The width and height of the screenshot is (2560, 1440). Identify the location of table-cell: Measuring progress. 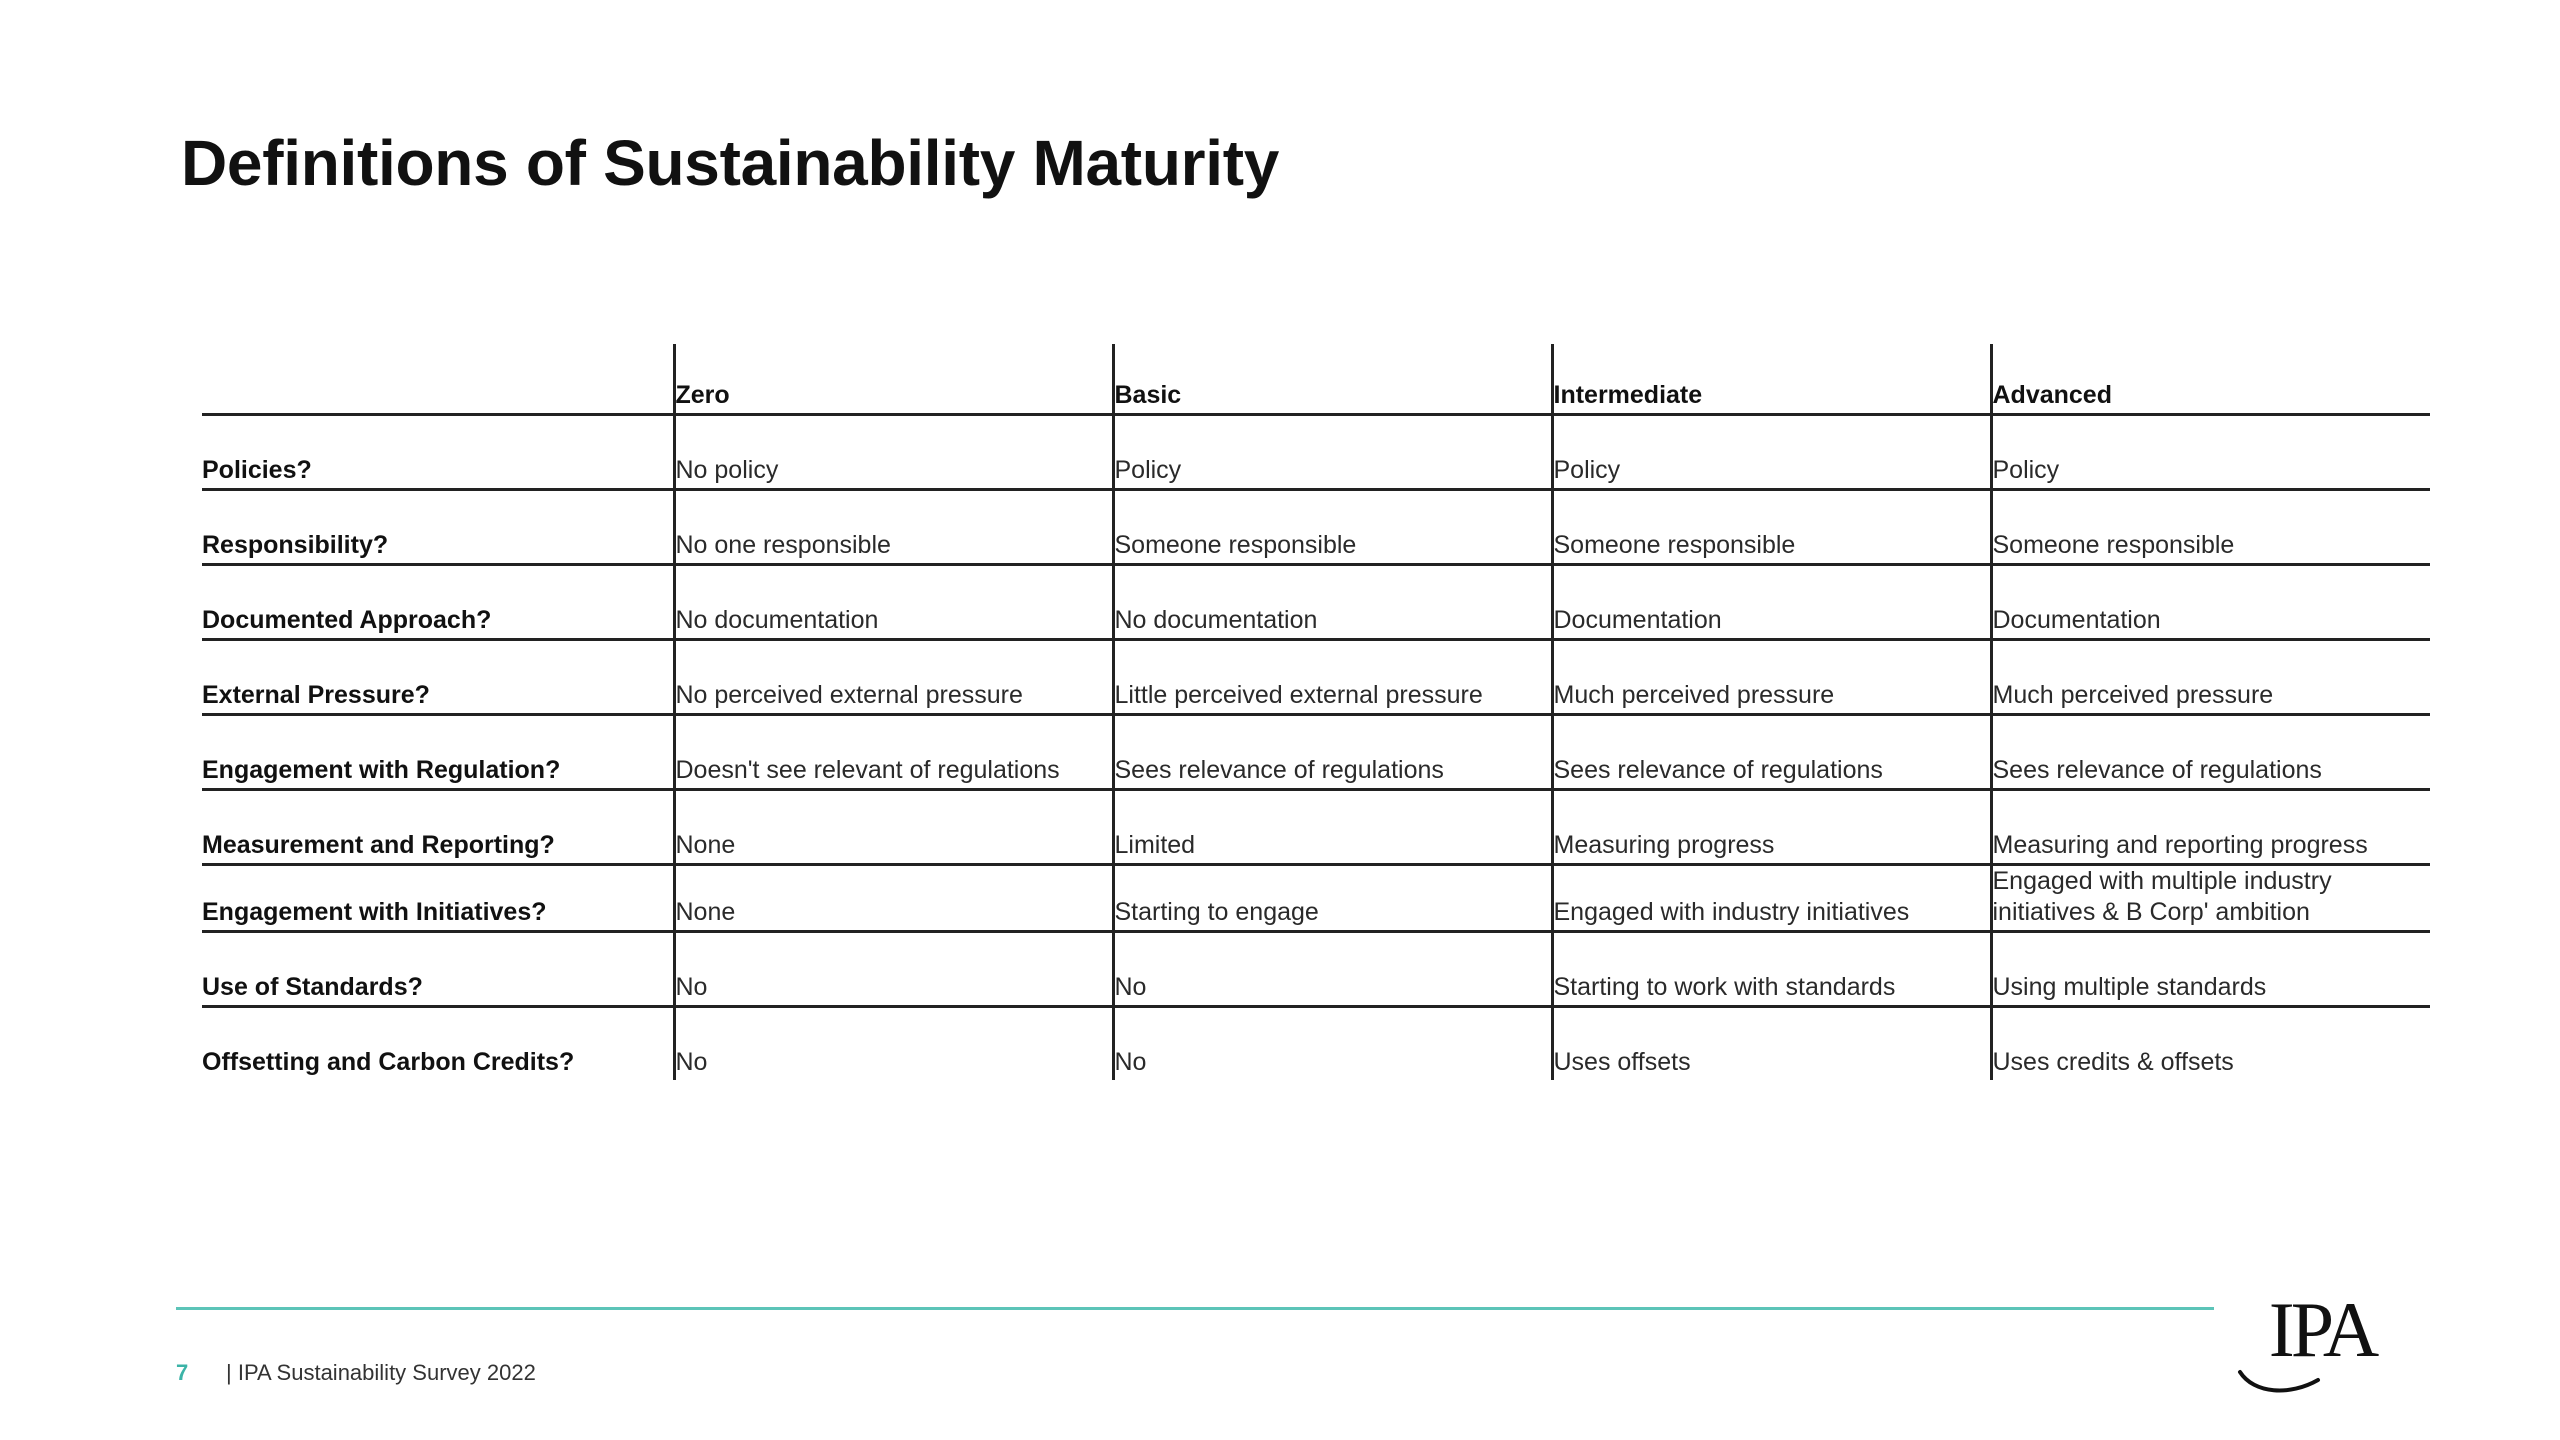
(1770, 827).